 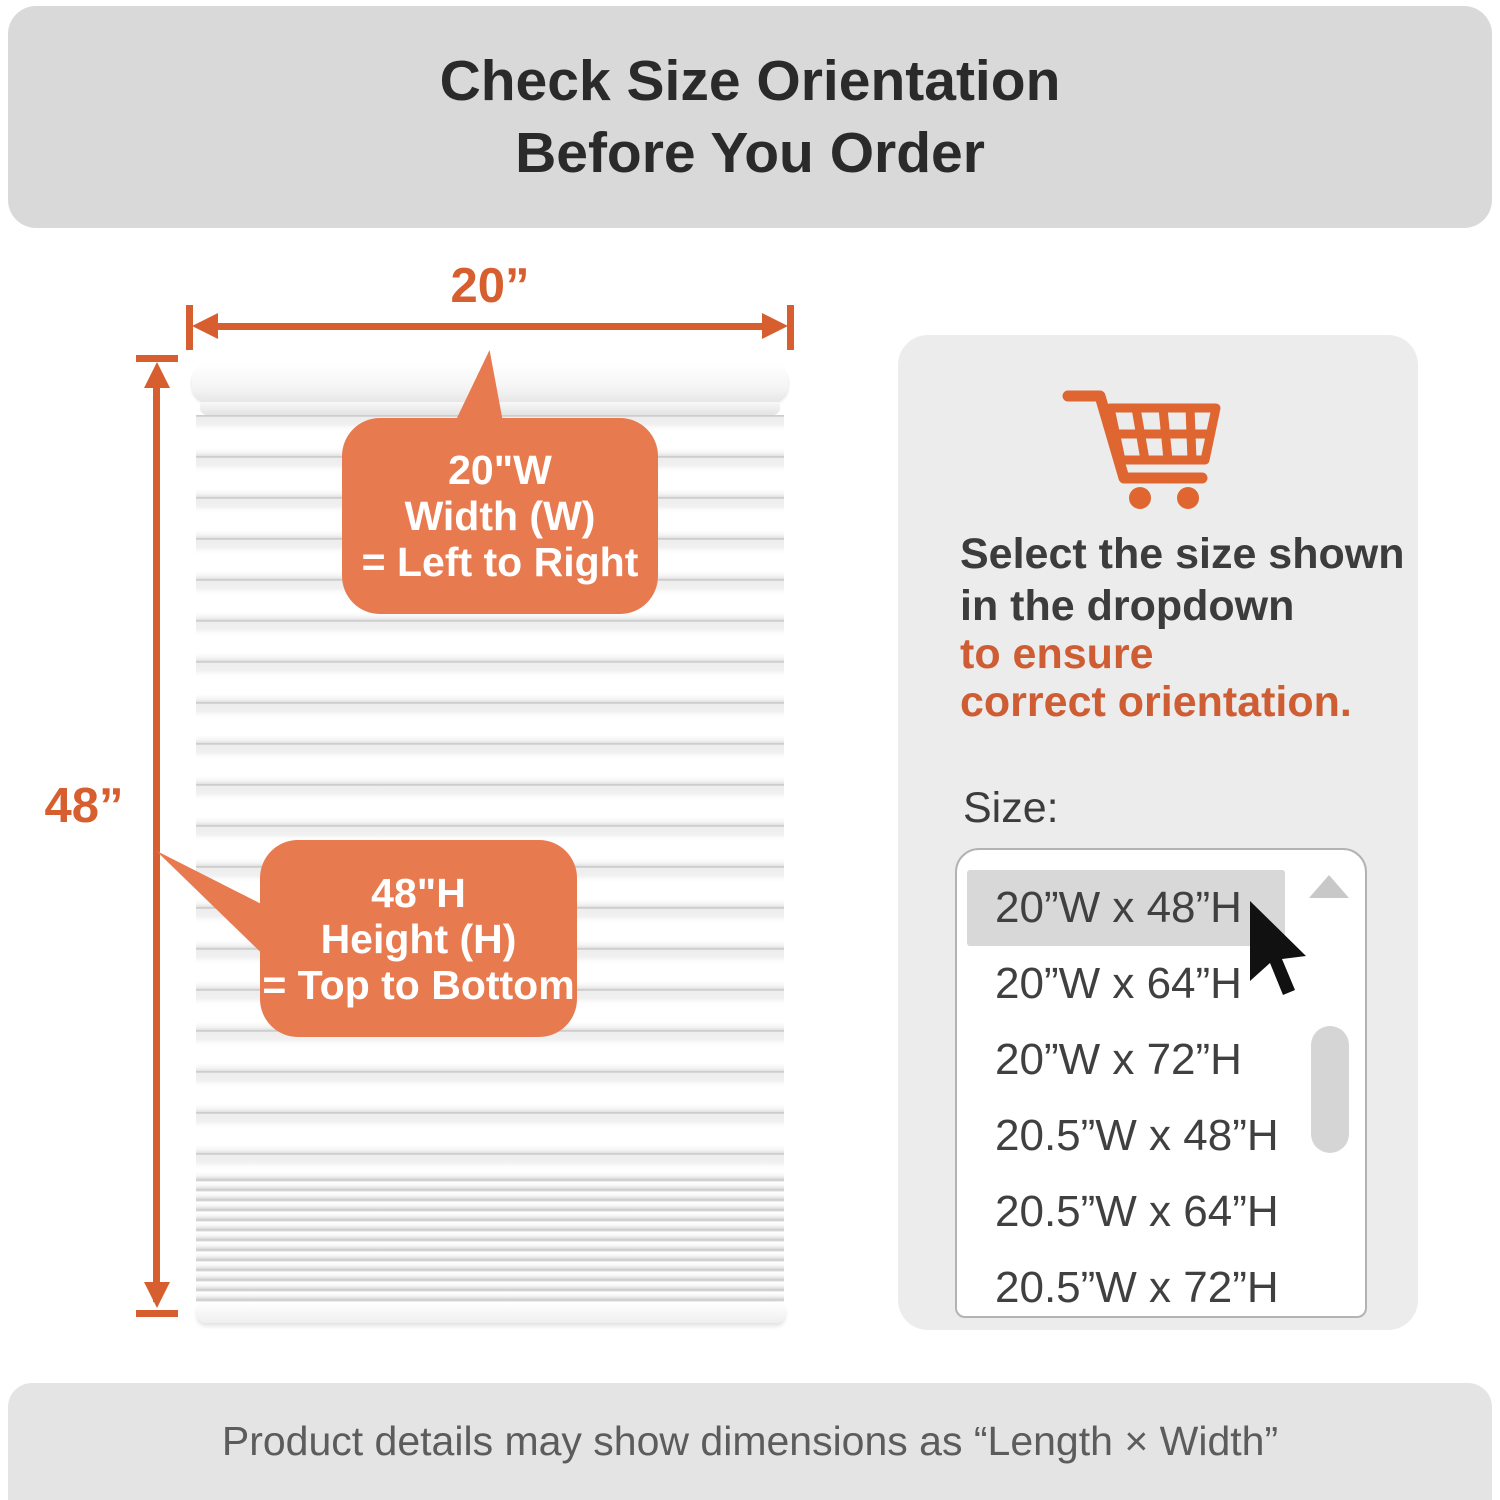 What do you see at coordinates (1330, 1089) in the screenshot?
I see `scroll-thumb` at bounding box center [1330, 1089].